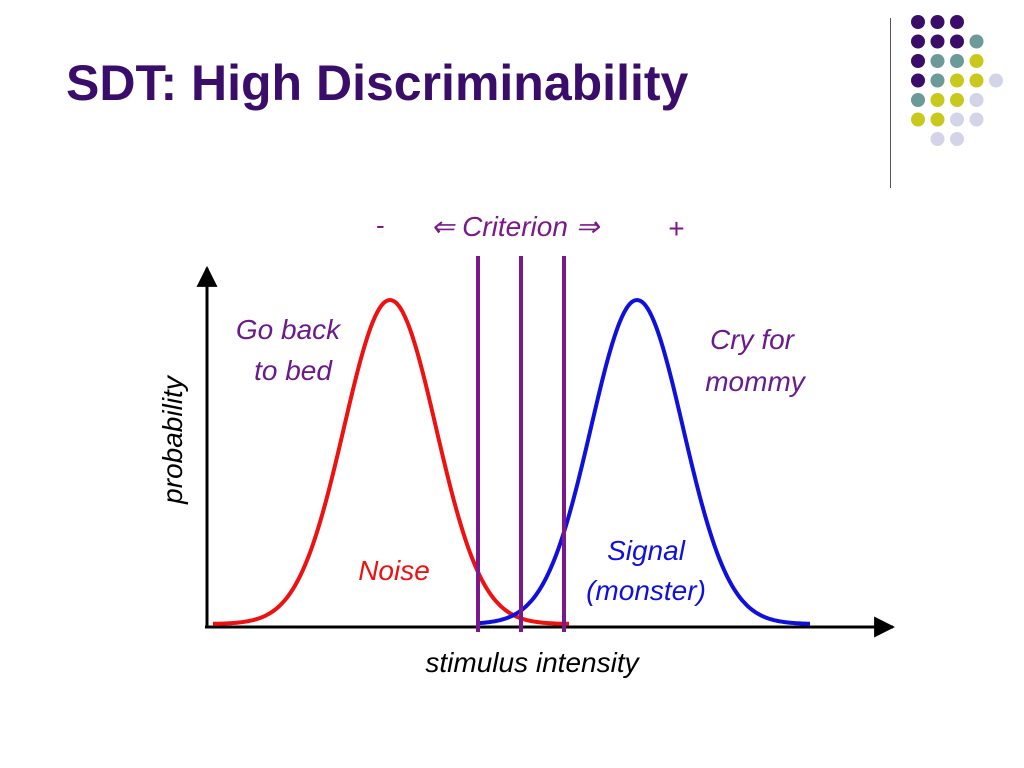 The width and height of the screenshot is (1024, 768). I want to click on signal-label-line-2: (monster), so click(646, 590).